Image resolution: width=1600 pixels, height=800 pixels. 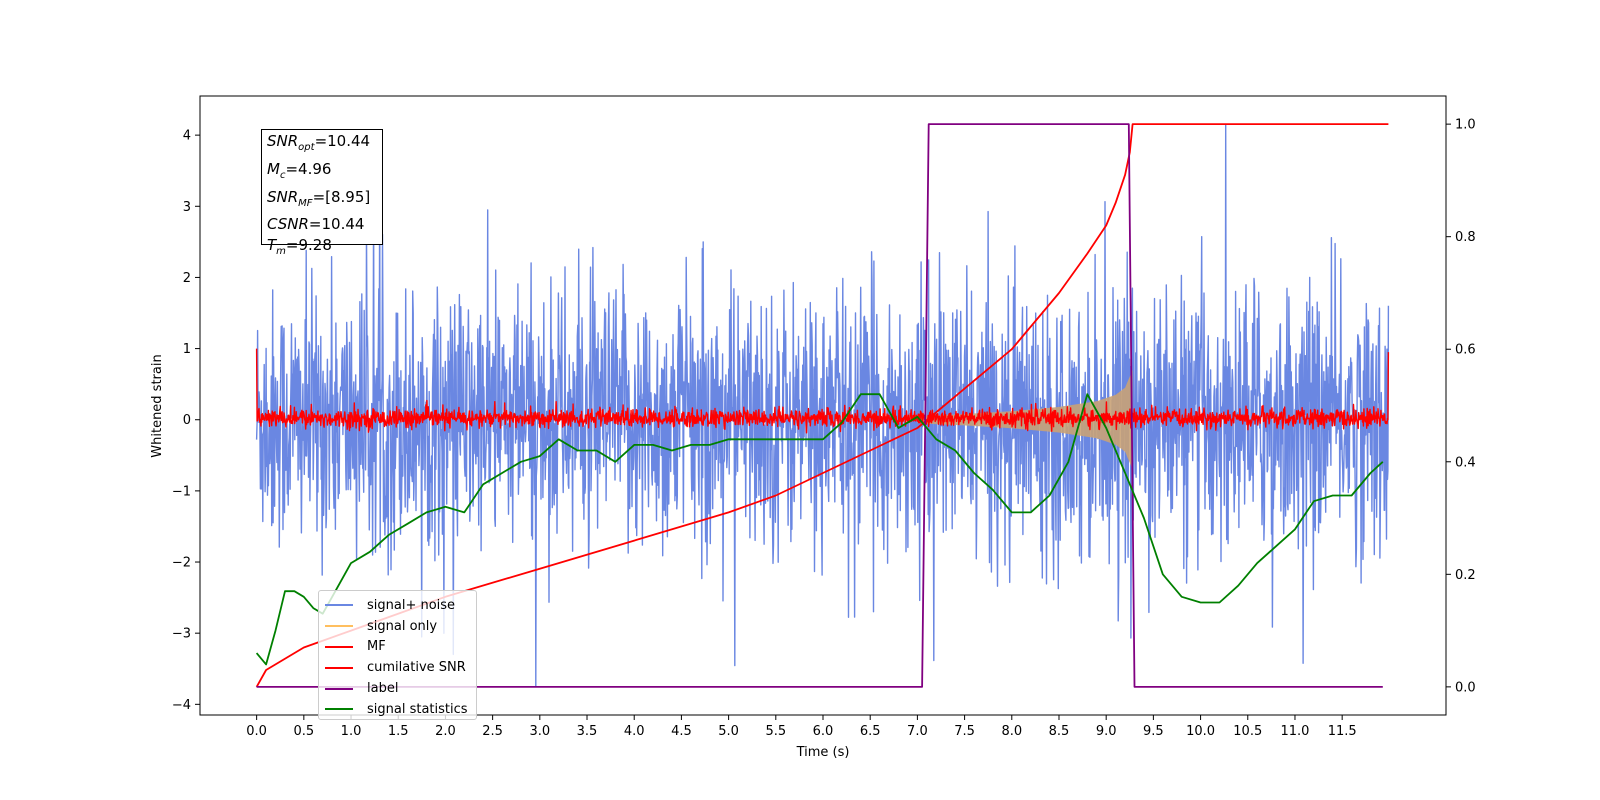 I want to click on x-tick-label: 8.5, so click(x=1059, y=731).